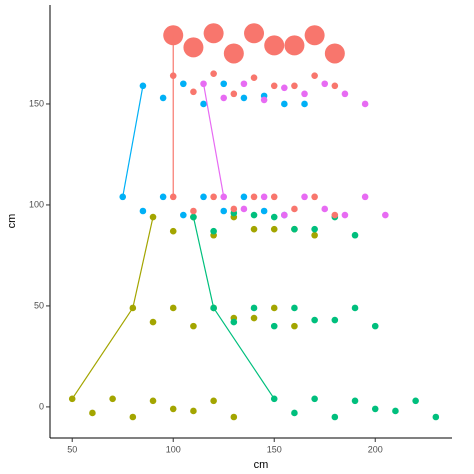 This screenshot has width=474, height=474. What do you see at coordinates (12, 221) in the screenshot?
I see `y-axis-title: cm` at bounding box center [12, 221].